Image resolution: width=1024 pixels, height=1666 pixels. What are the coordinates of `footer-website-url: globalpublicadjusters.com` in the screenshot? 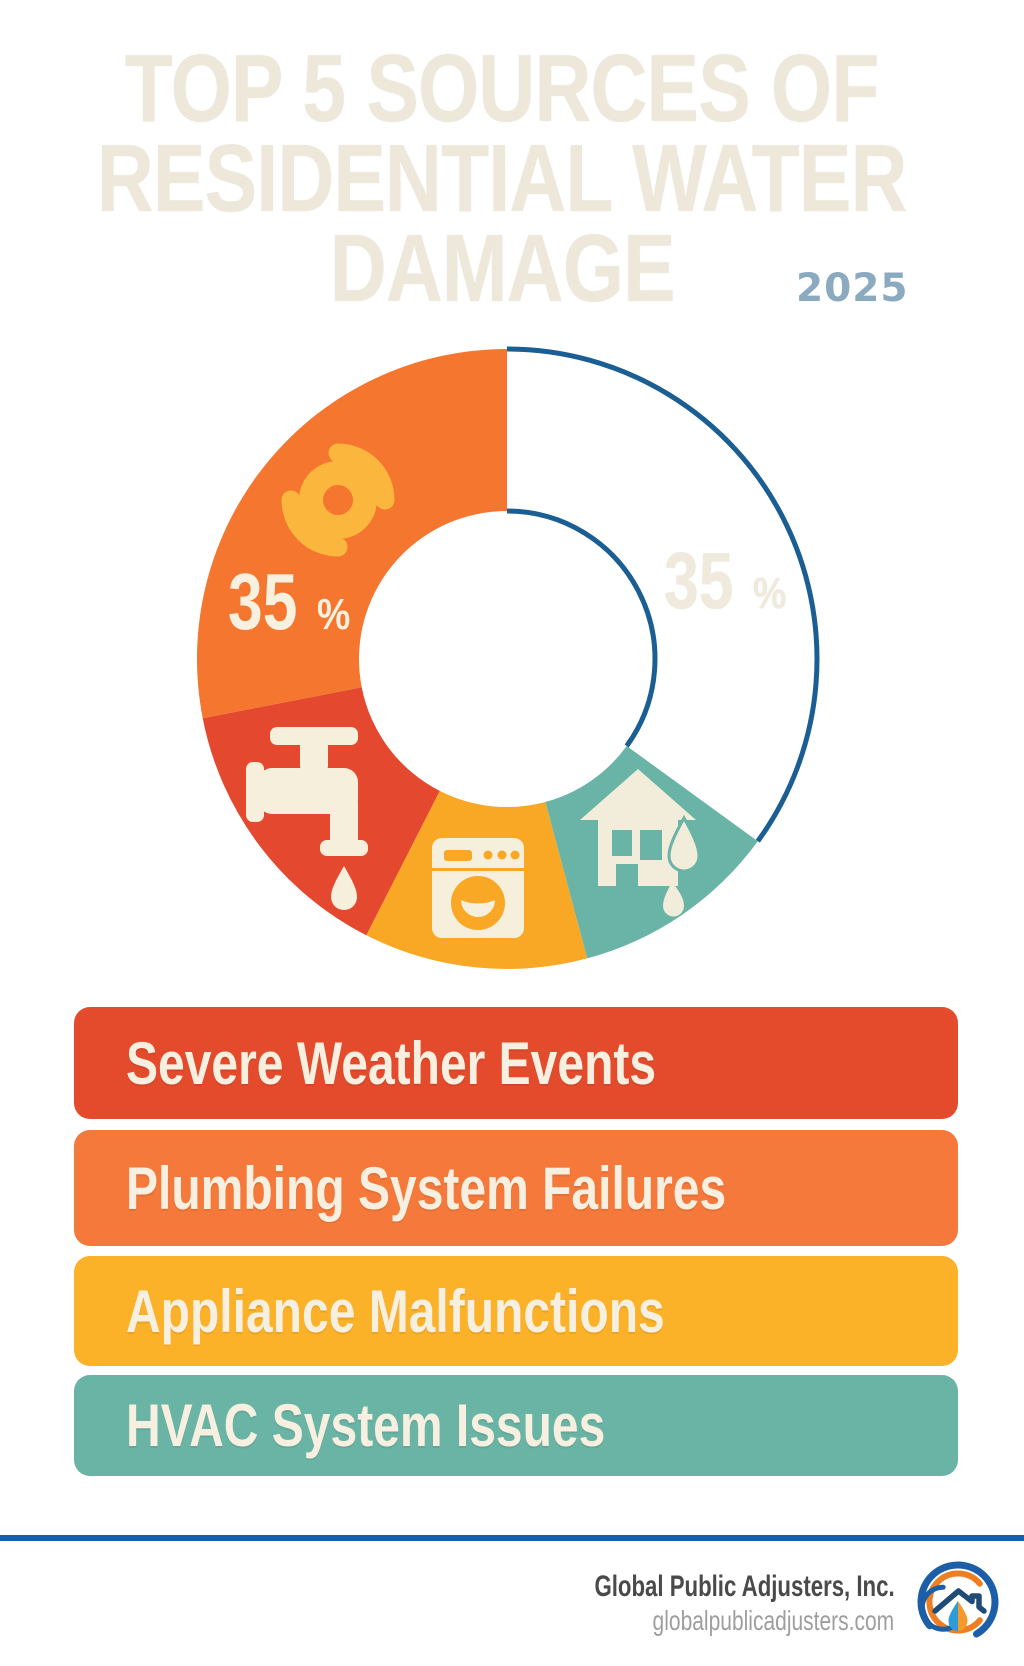 It's located at (773, 1620).